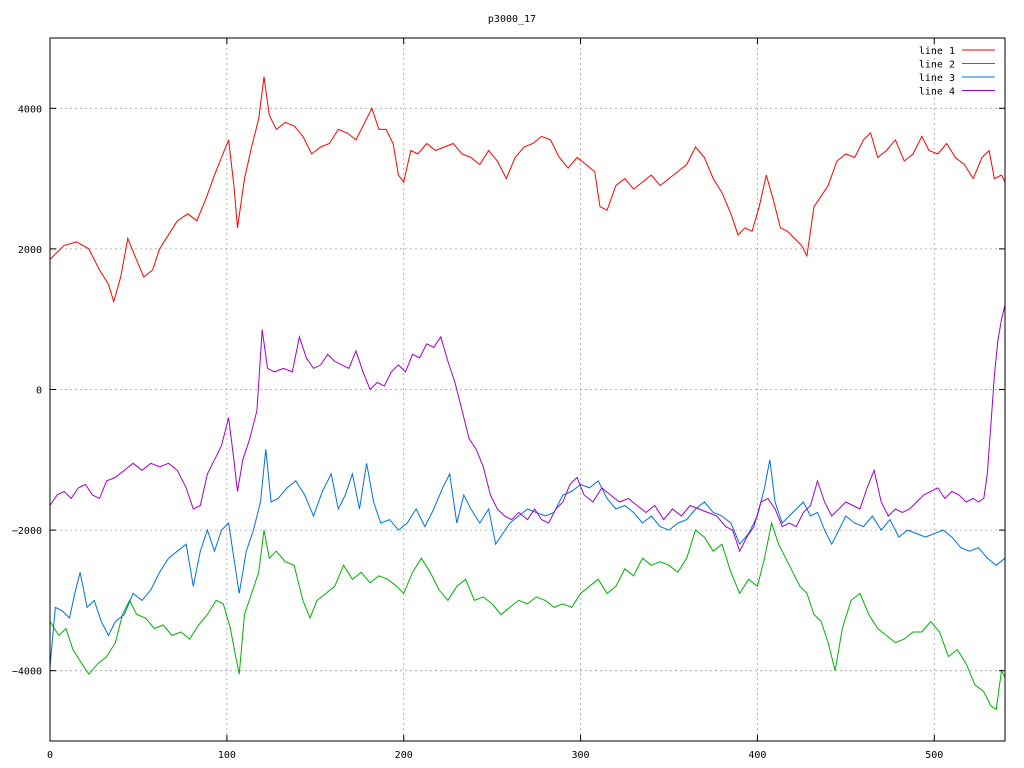 The image size is (1024, 768). Describe the element at coordinates (512, 19) in the screenshot. I see `chart-title: p3000_17` at that location.